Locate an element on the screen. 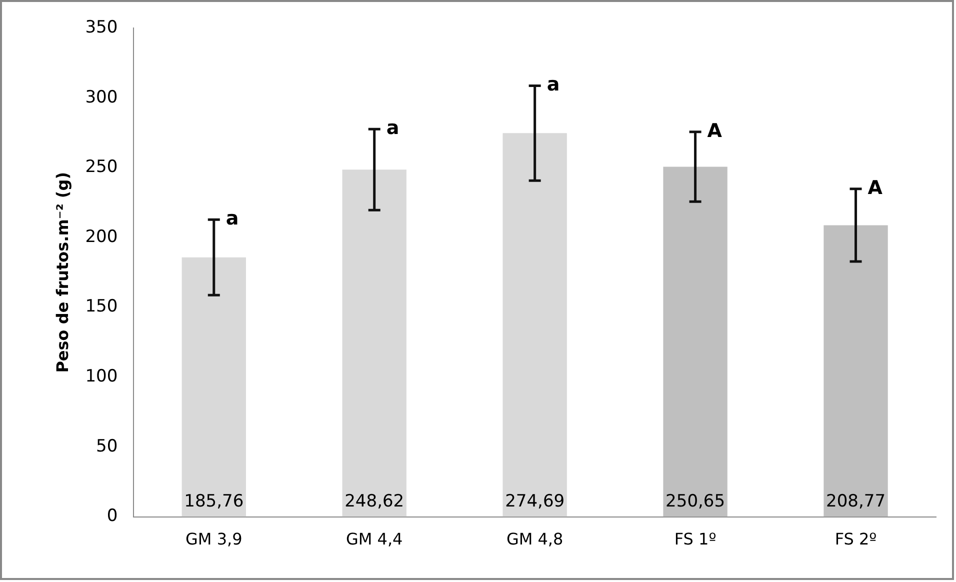 This screenshot has height=582, width=956. x-tick-label: FS 1º is located at coordinates (695, 539).